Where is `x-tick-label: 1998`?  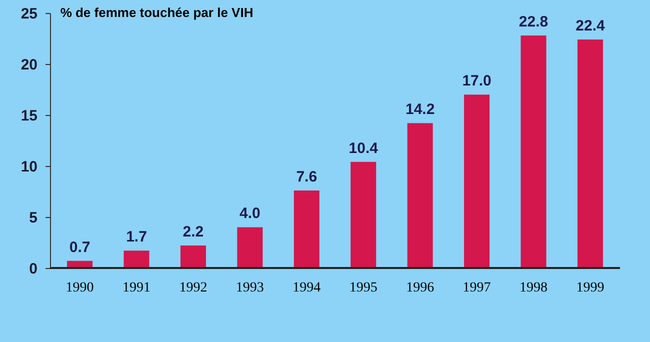 x-tick-label: 1998 is located at coordinates (534, 288).